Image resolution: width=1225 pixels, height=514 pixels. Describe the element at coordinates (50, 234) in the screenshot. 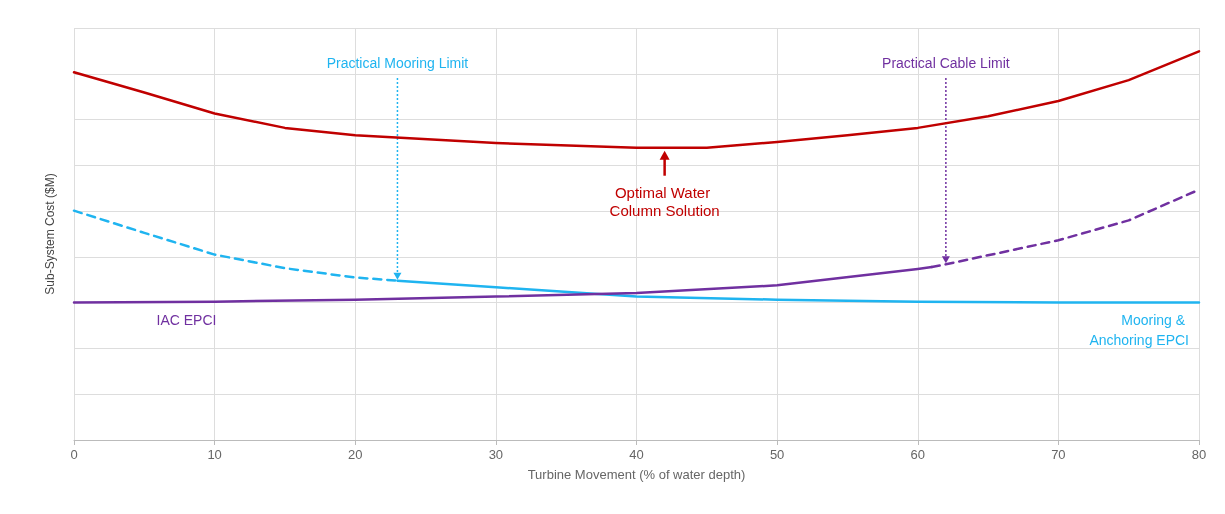

I see `y-axis-title: Sub-System Cost ($M)` at that location.